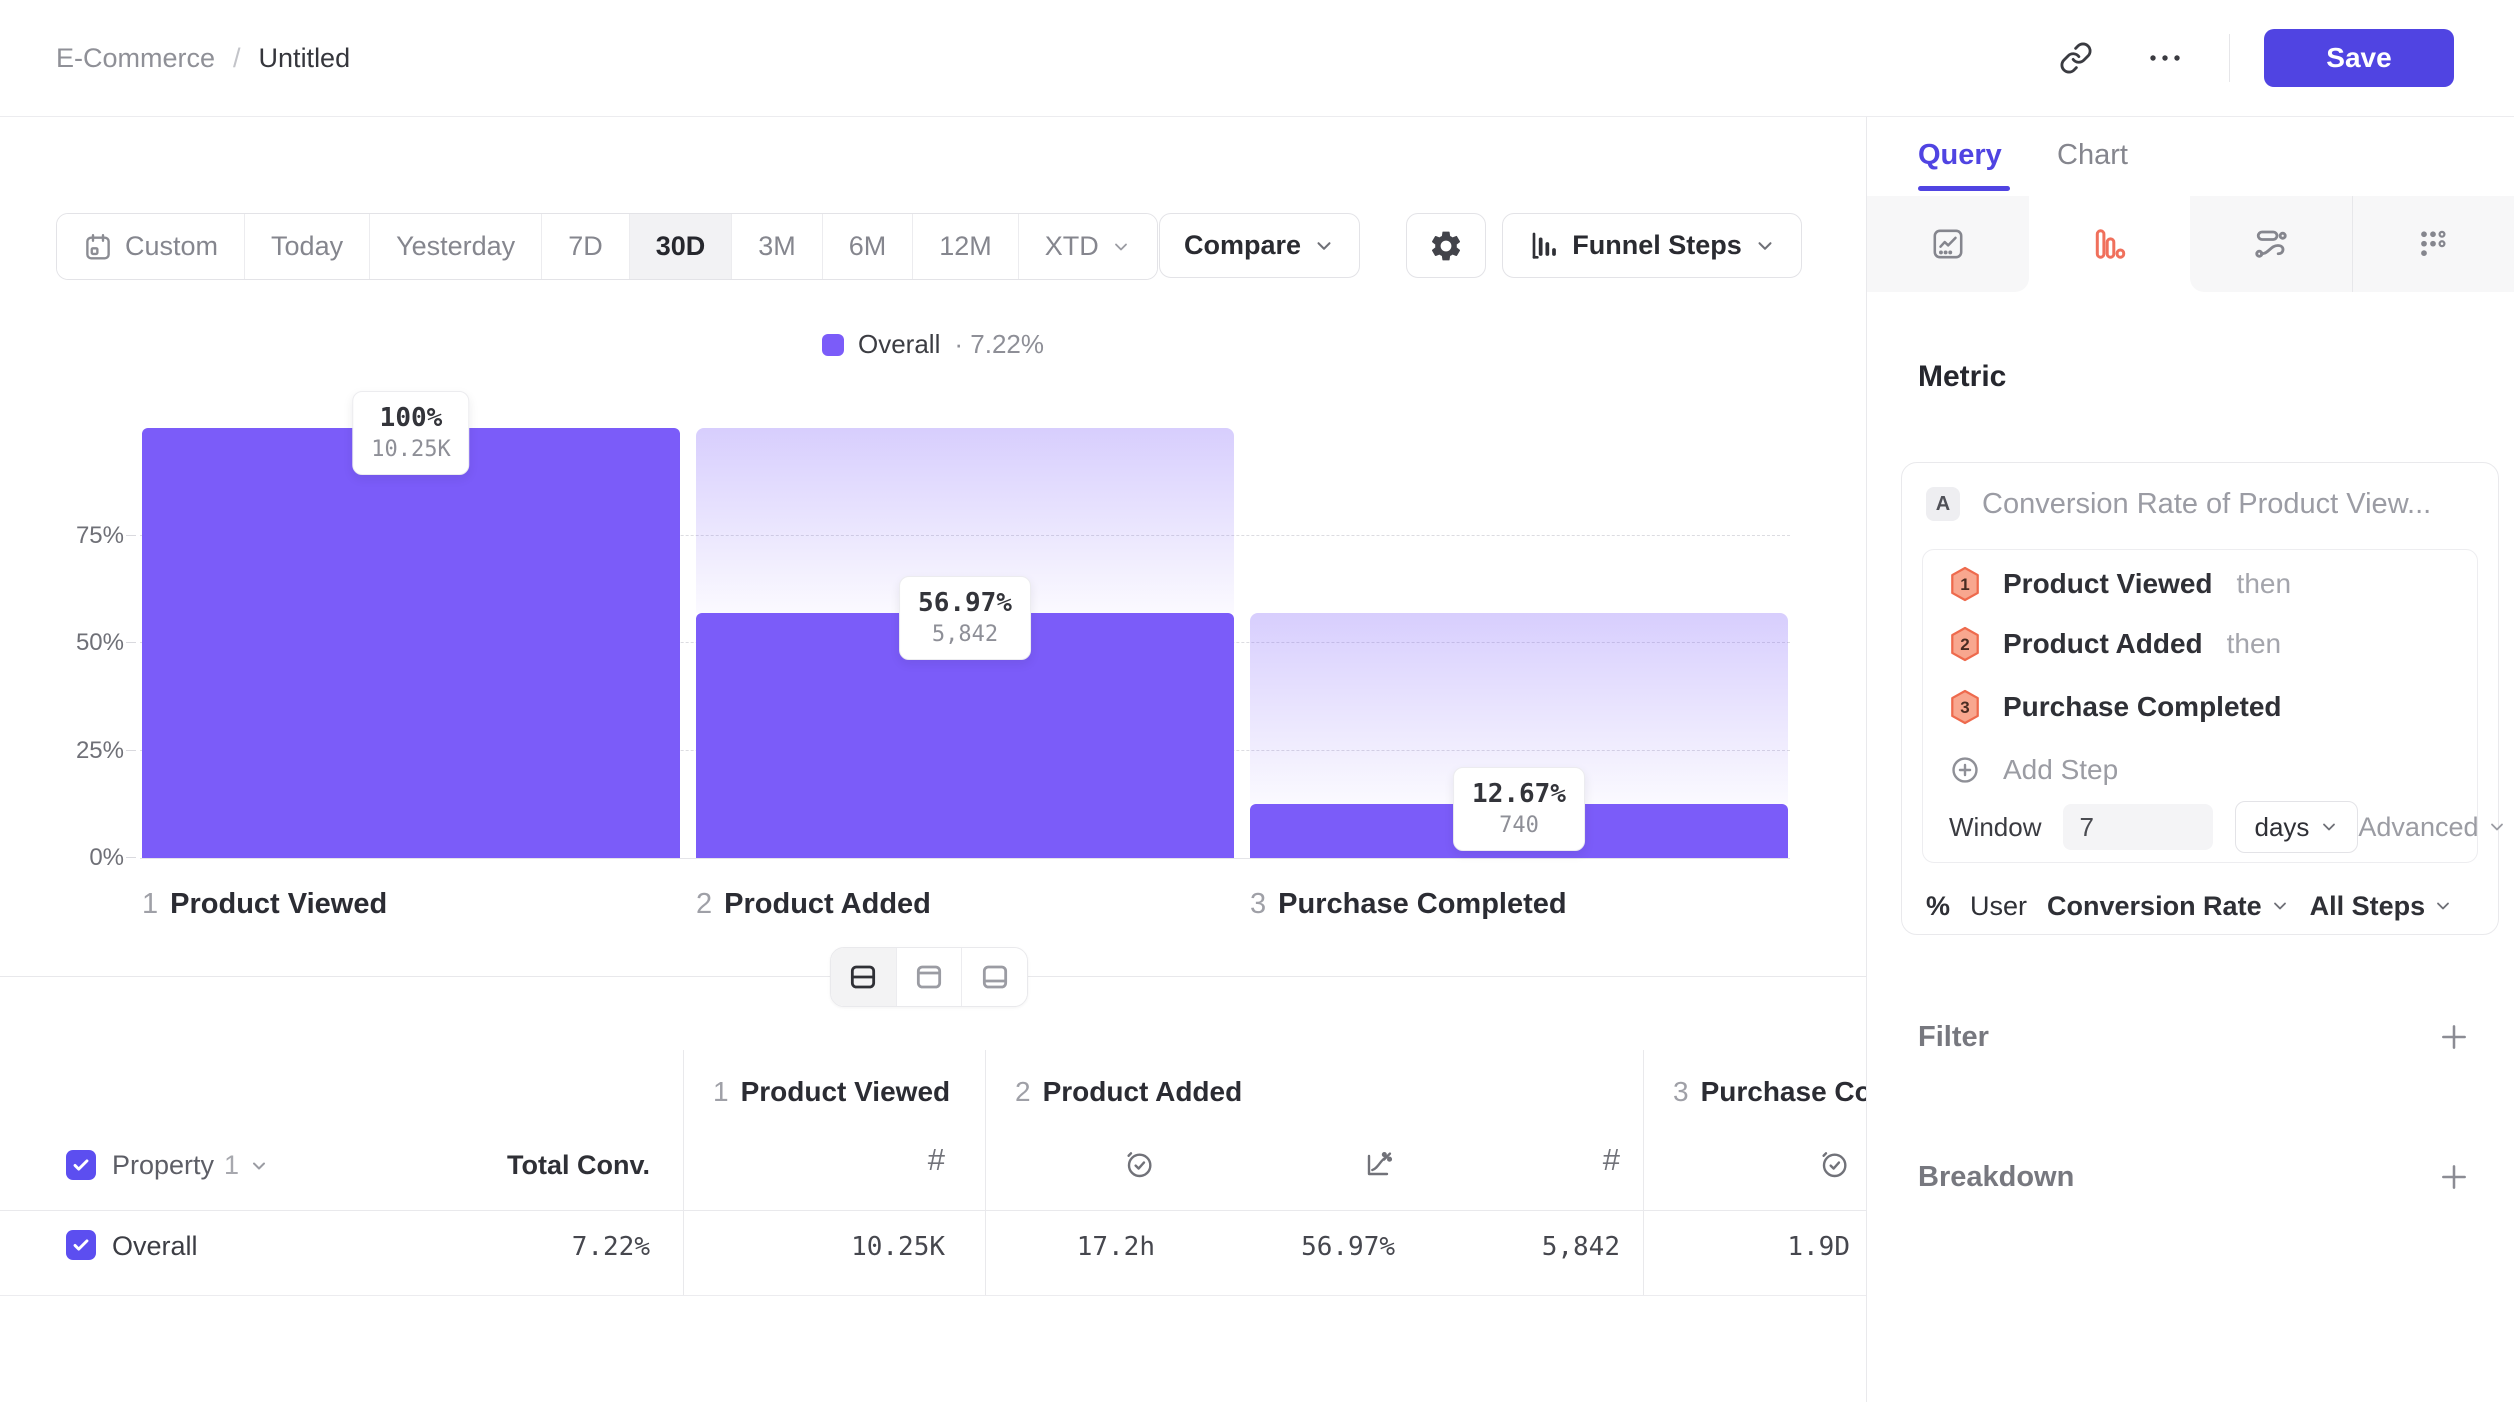 The image size is (2514, 1402). I want to click on step-label-2: 2 Product Added, so click(813, 904).